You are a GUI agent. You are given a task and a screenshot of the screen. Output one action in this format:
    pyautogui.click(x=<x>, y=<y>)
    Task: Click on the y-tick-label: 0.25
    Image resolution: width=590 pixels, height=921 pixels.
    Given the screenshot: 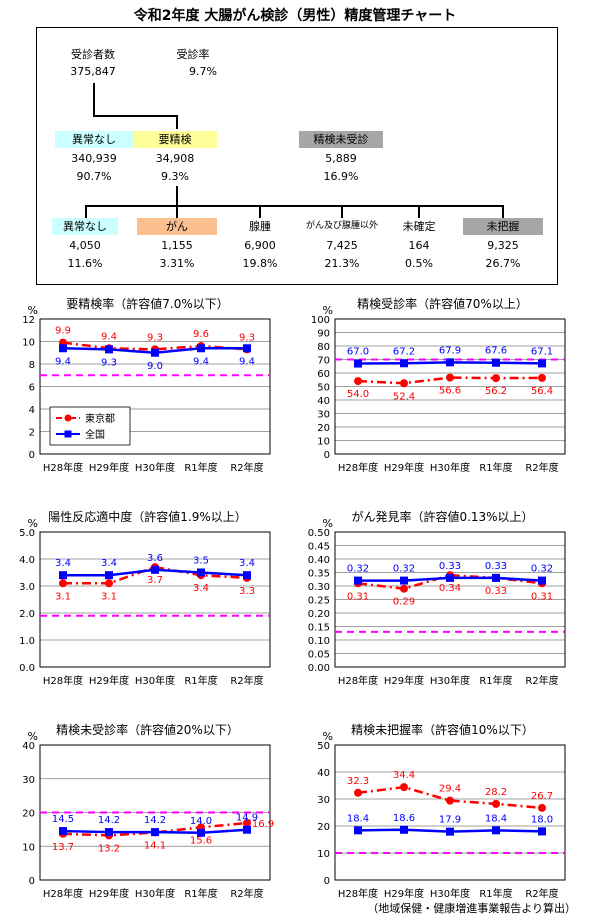 What is the action you would take?
    pyautogui.click(x=319, y=601)
    